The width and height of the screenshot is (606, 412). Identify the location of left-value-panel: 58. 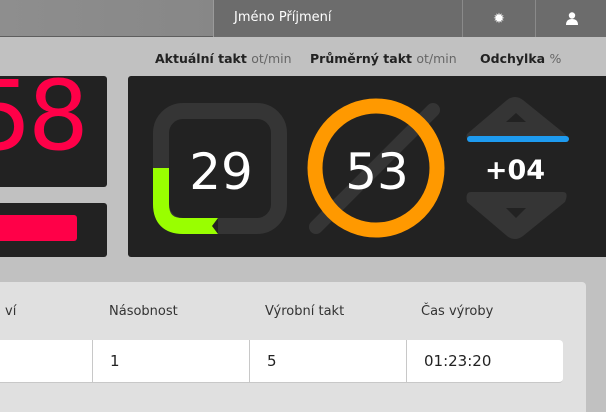
(53, 131).